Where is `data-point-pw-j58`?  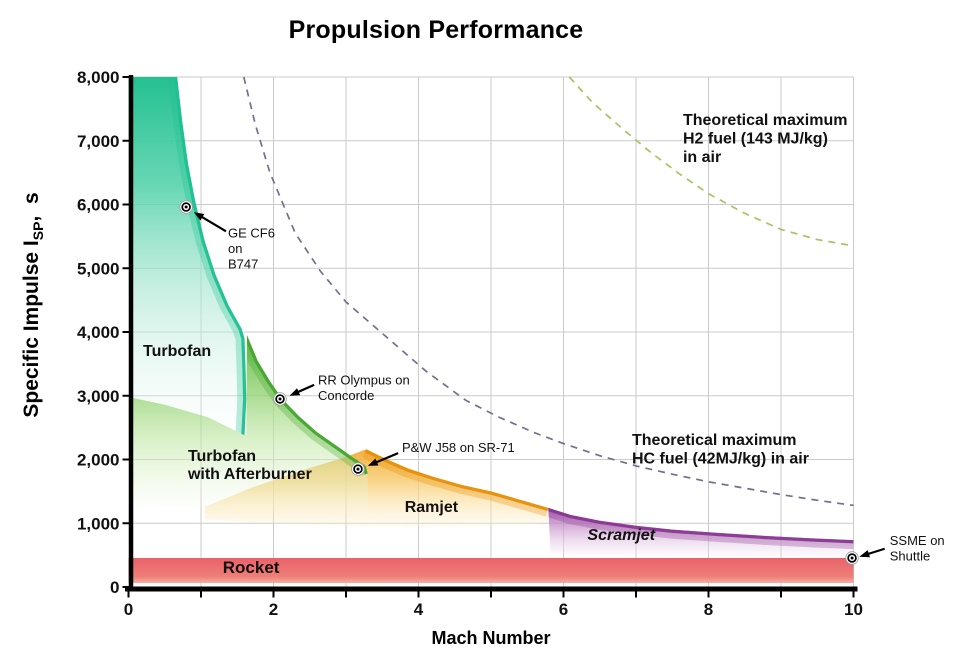 data-point-pw-j58 is located at coordinates (358, 469).